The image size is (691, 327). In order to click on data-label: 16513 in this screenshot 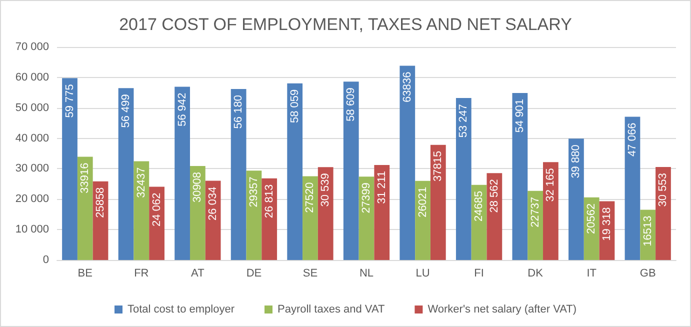, I will do `click(648, 231)`.